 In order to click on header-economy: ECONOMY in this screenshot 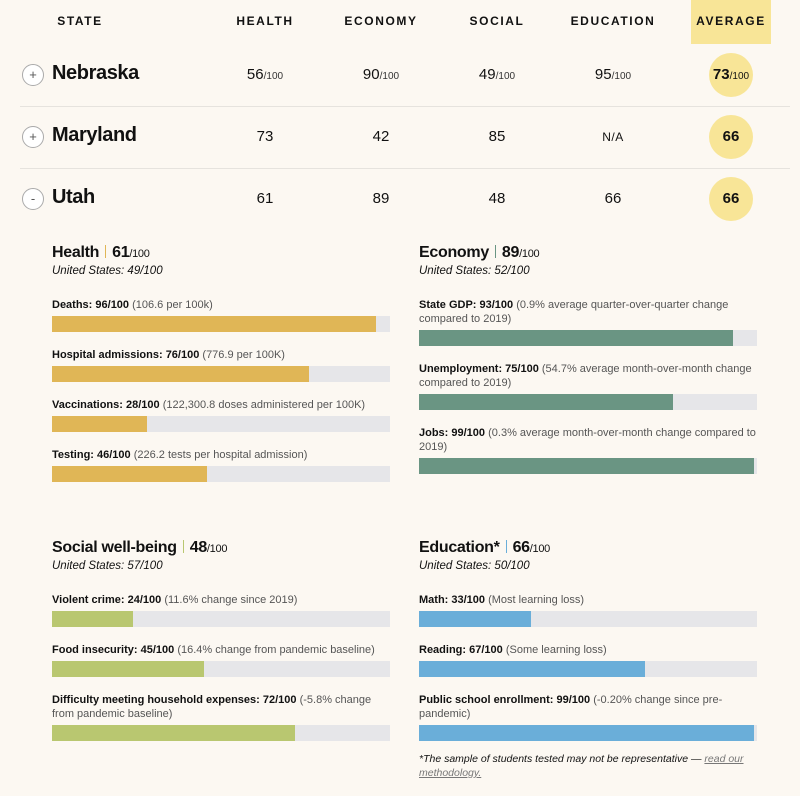, I will do `click(381, 21)`.